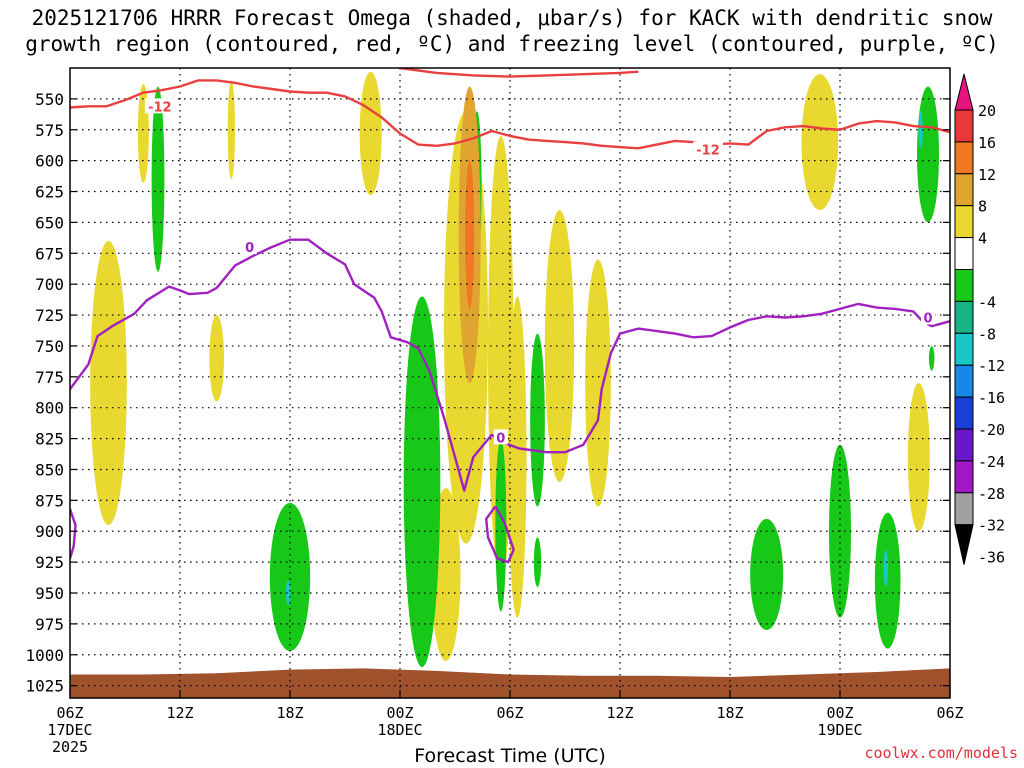 The image size is (1024, 768). I want to click on colorbar-label-3: 8, so click(982, 207).